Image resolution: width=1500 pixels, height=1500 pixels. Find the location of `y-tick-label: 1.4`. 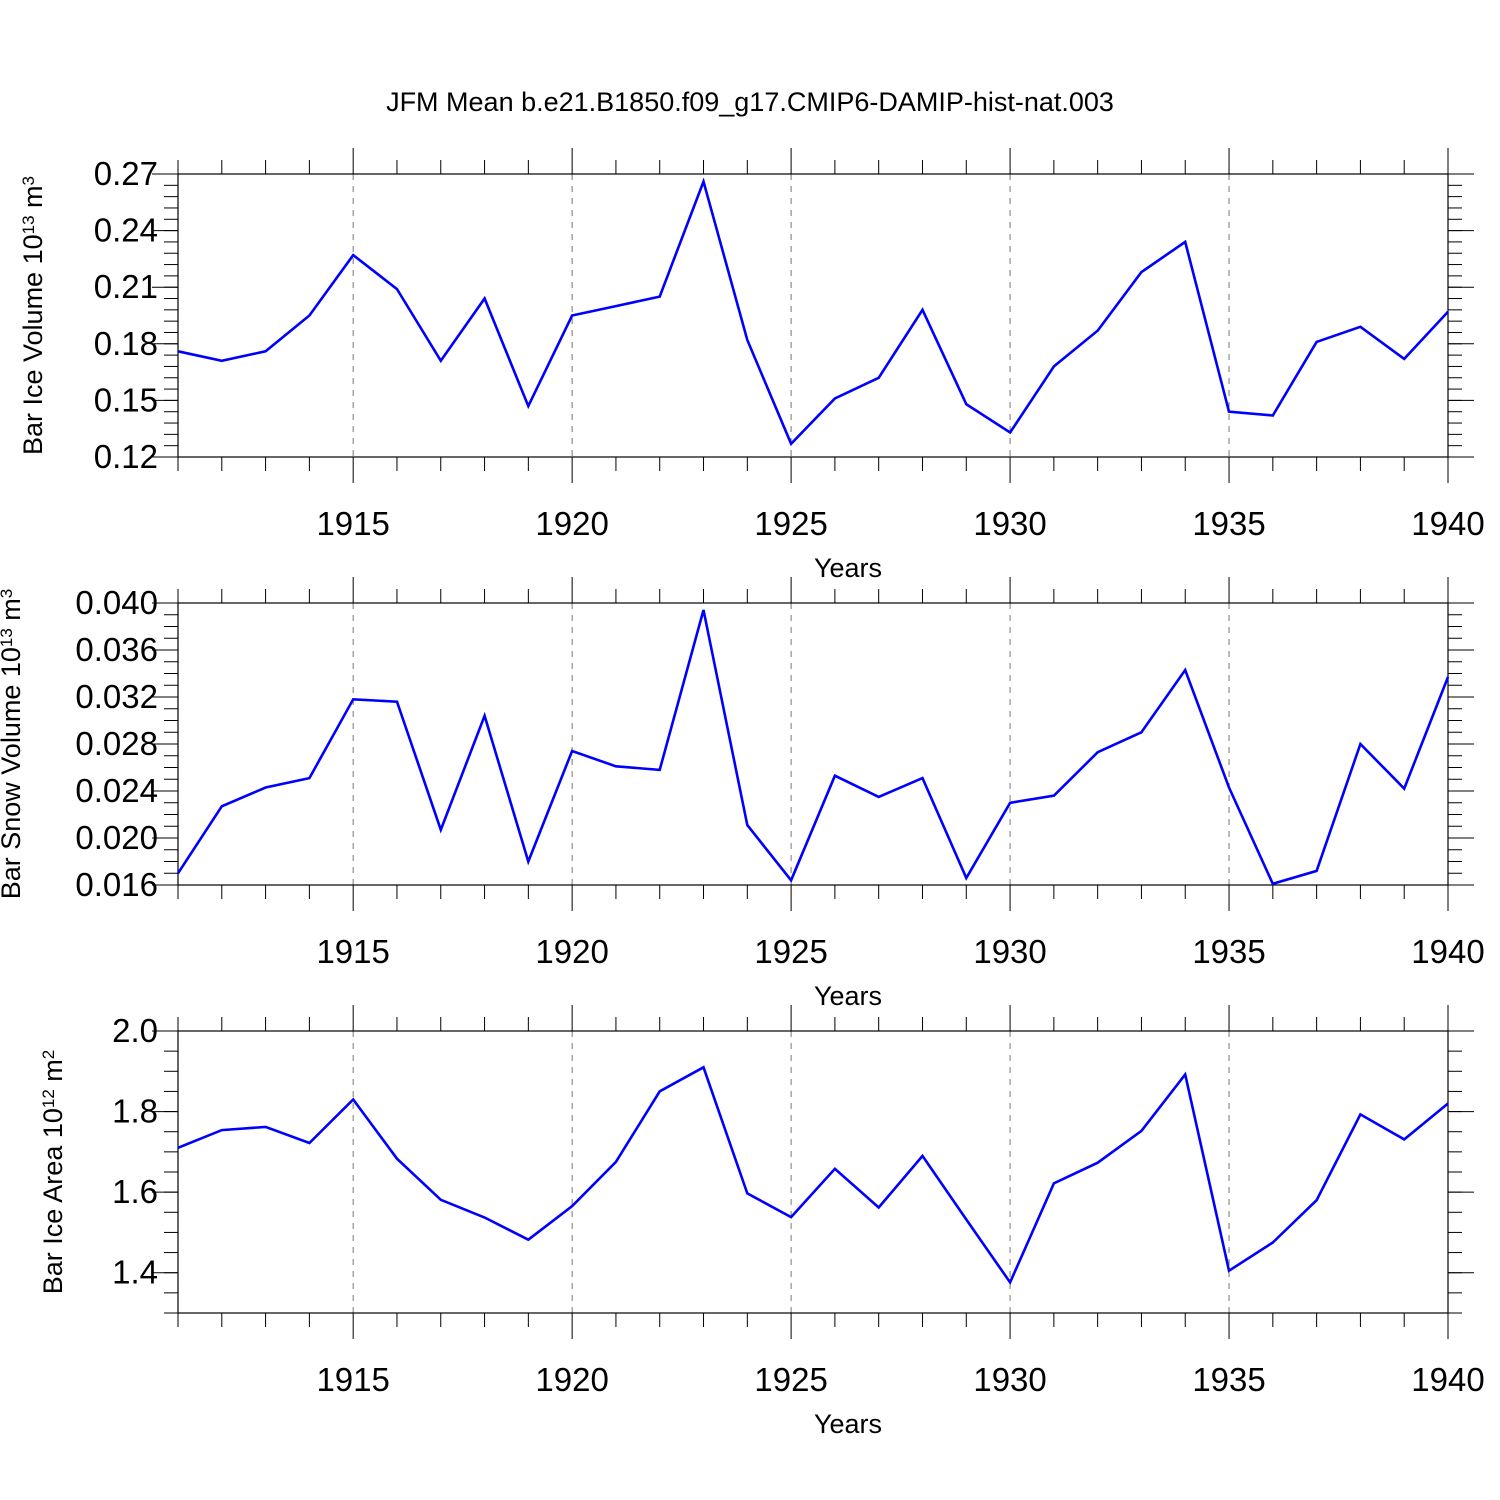

y-tick-label: 1.4 is located at coordinates (135, 1272).